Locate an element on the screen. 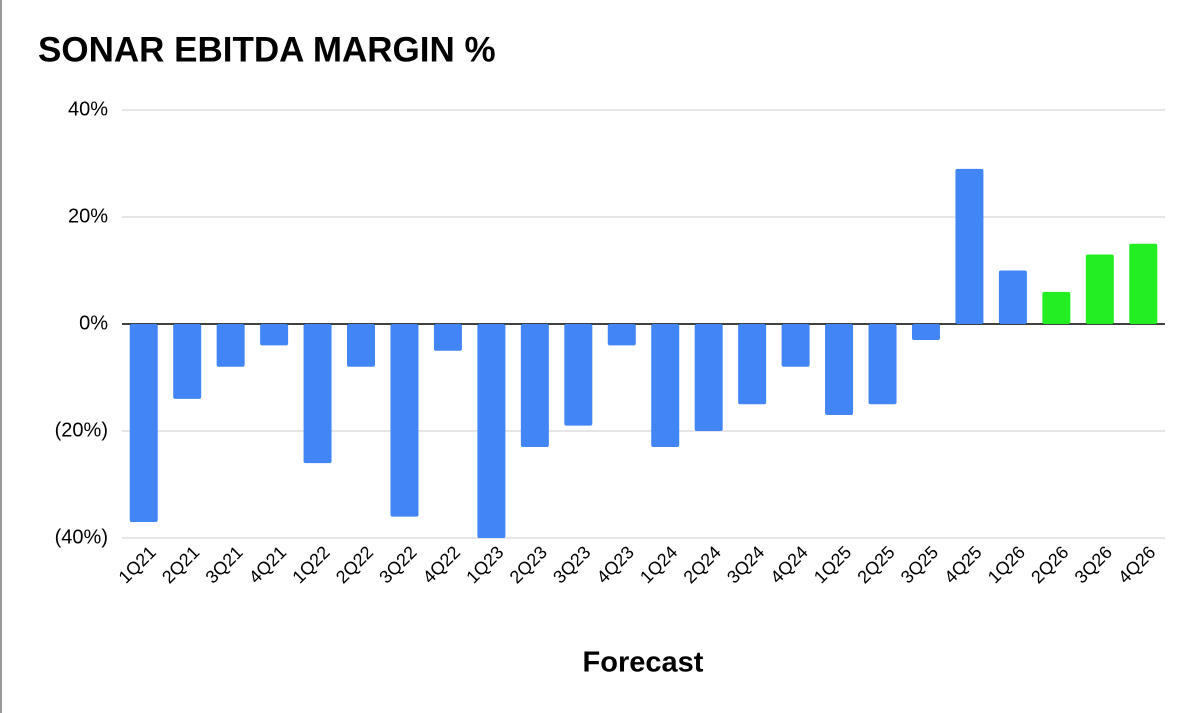 The image size is (1200, 713). y-tick-label: 20% is located at coordinates (88, 216).